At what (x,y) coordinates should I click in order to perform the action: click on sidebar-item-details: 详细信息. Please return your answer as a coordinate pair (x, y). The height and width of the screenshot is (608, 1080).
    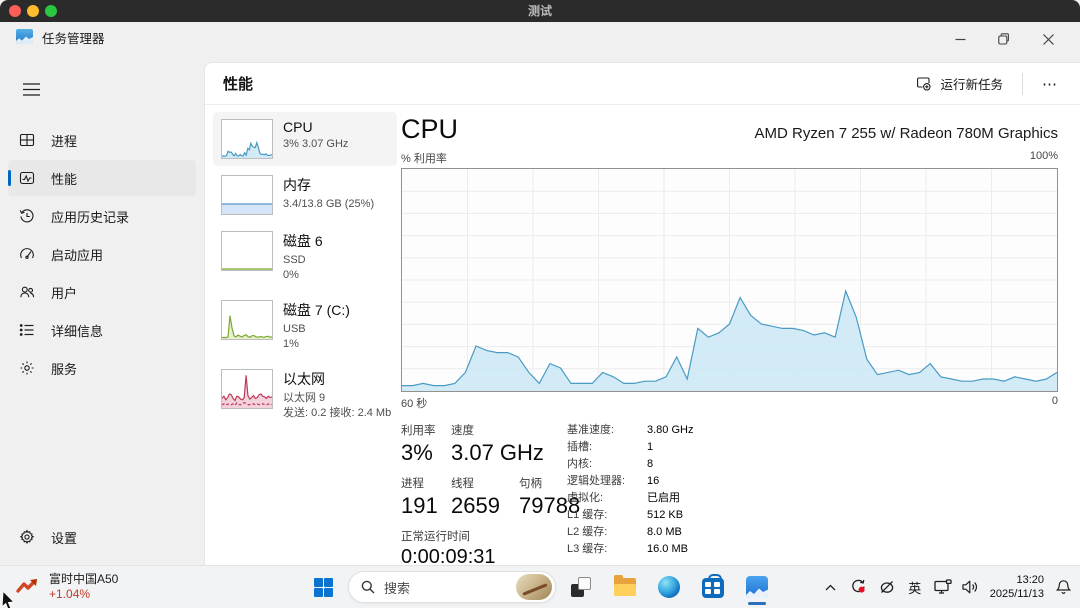
    Looking at the image, I should click on (102, 330).